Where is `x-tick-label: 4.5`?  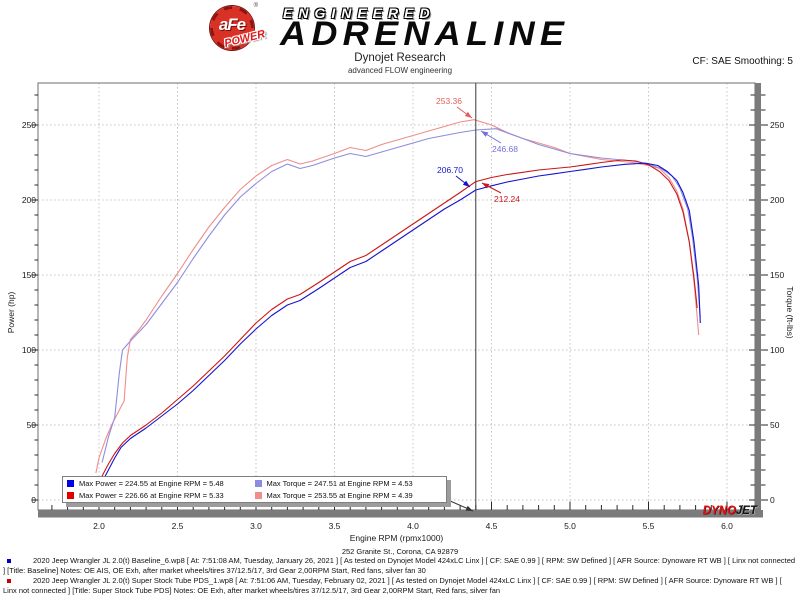
x-tick-label: 4.5 is located at coordinates (492, 526).